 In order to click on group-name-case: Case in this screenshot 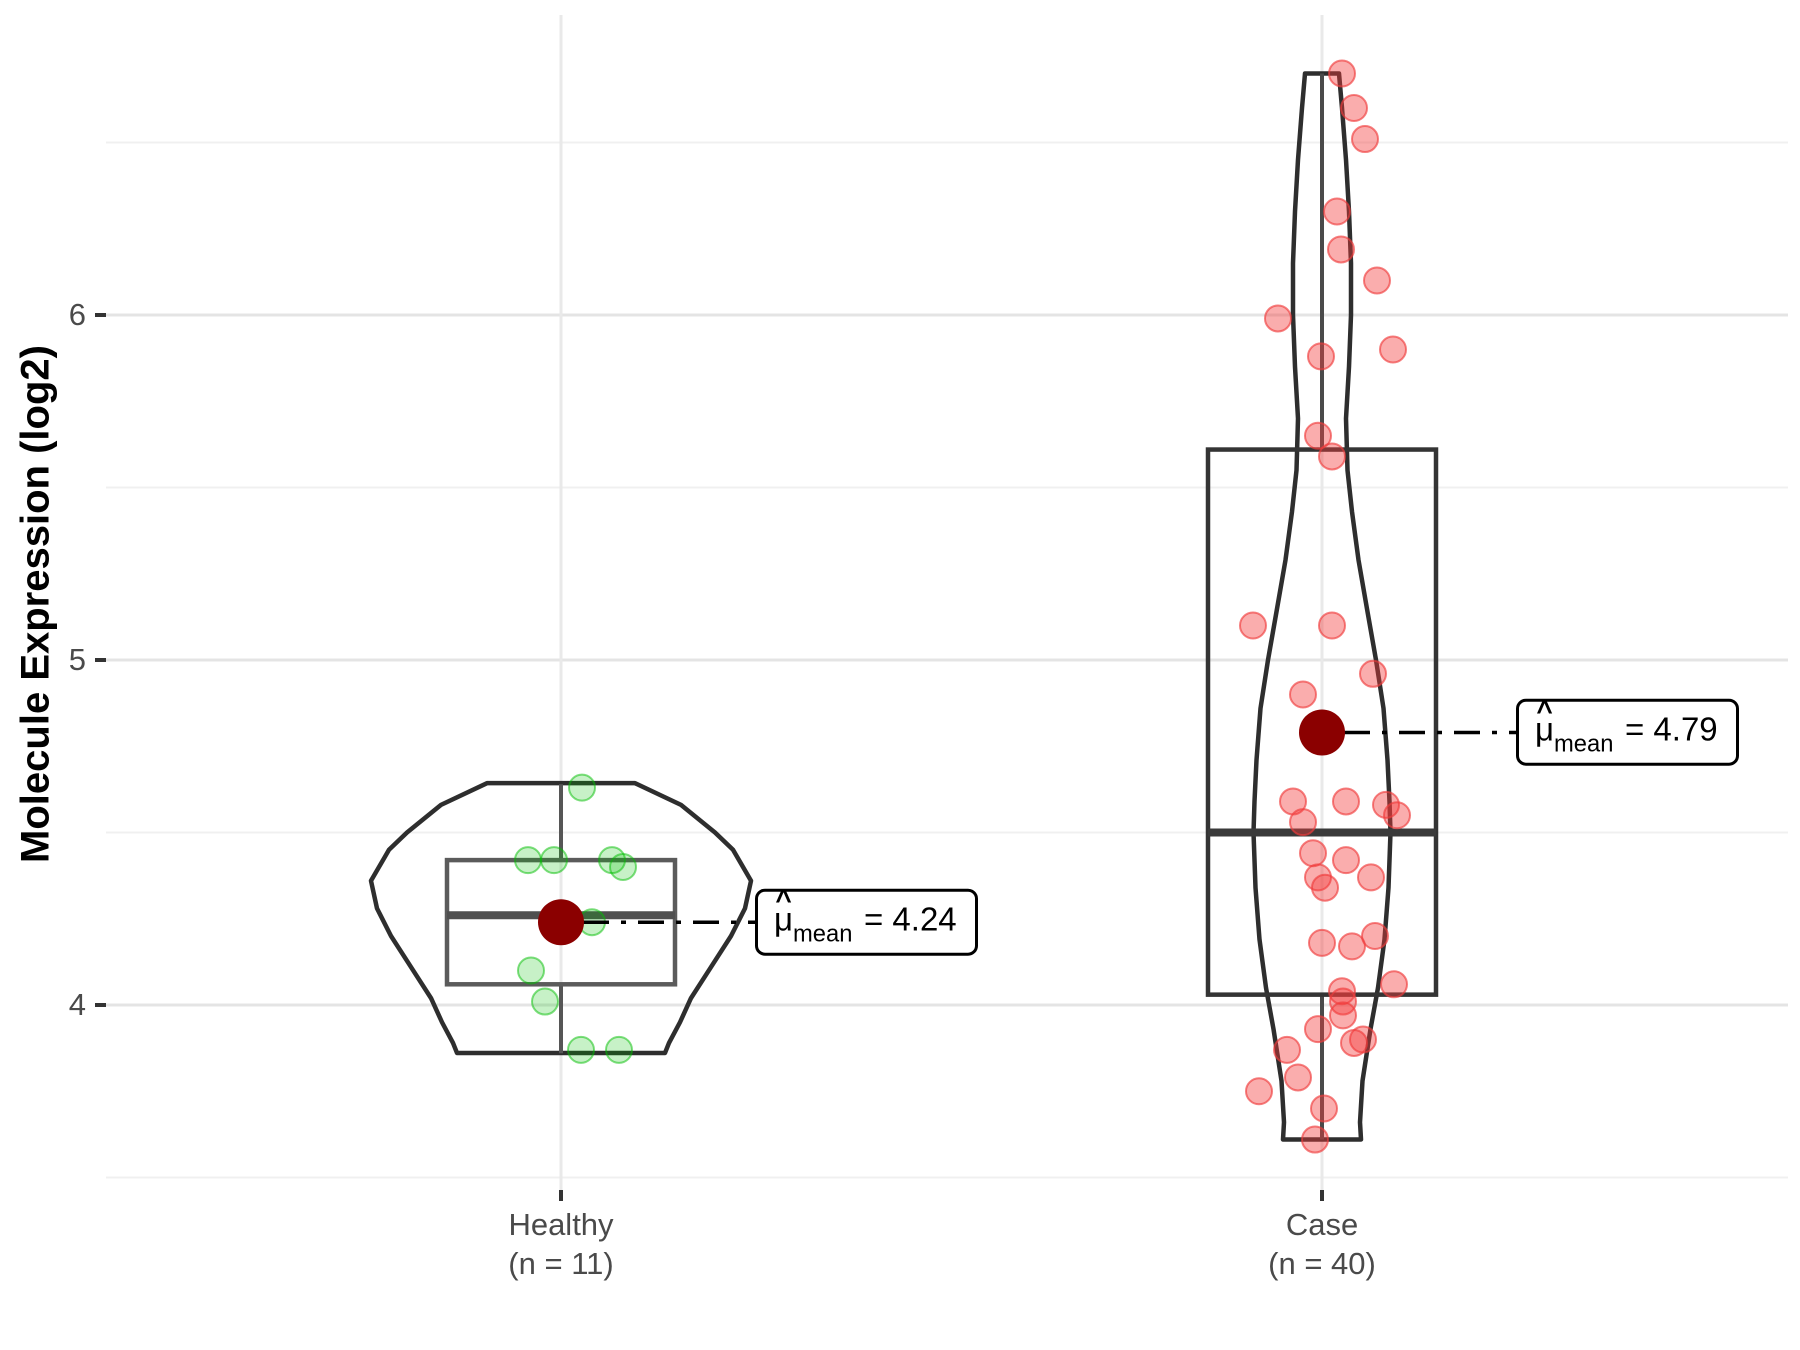, I will do `click(1322, 1224)`.